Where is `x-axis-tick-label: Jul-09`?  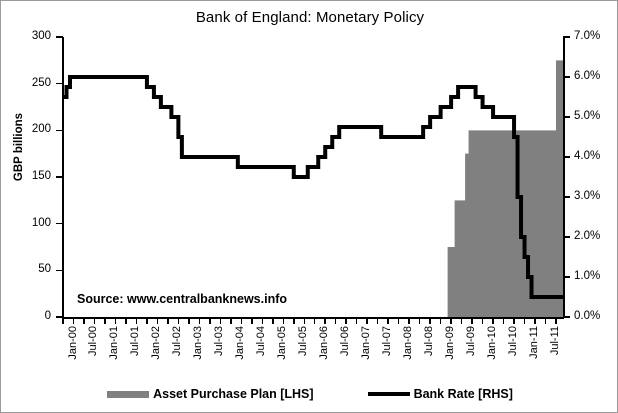 x-axis-tick-label: Jul-09 is located at coordinates (471, 341).